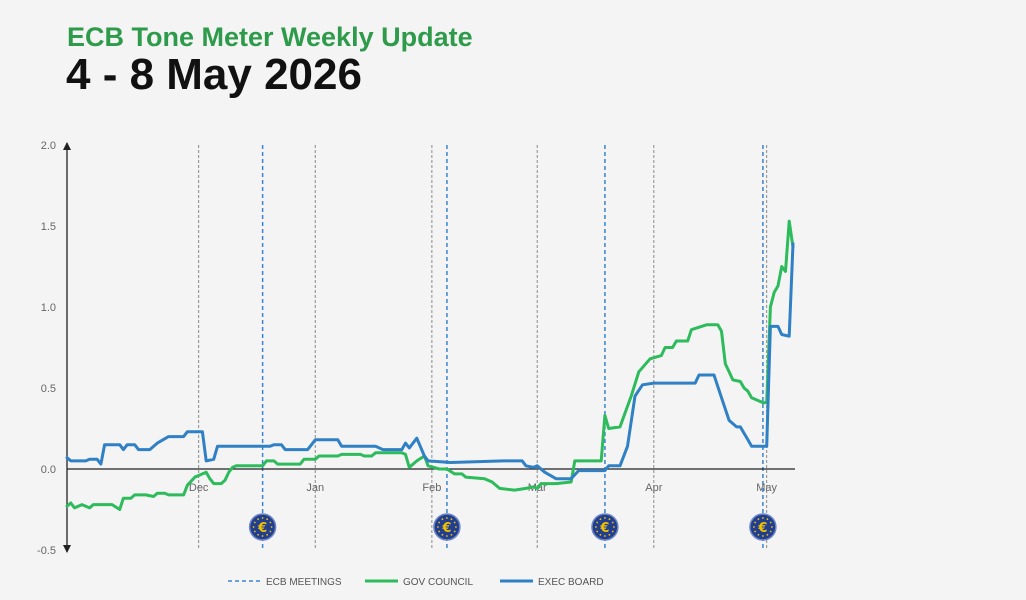 Image resolution: width=1026 pixels, height=600 pixels. What do you see at coordinates (270, 37) in the screenshot?
I see `chart-title: ECB Tone Meter Weekly Update` at bounding box center [270, 37].